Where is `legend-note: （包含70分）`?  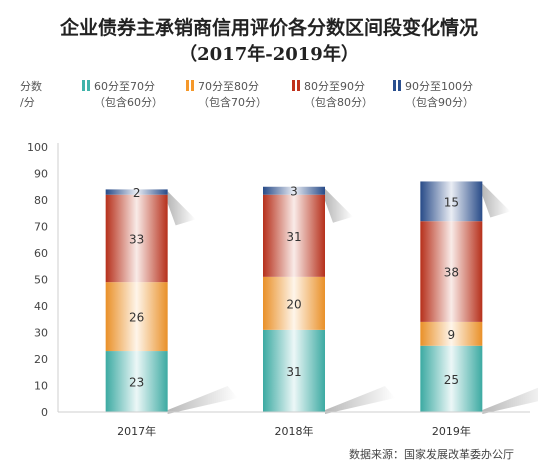 legend-note: （包含70分） is located at coordinates (232, 102).